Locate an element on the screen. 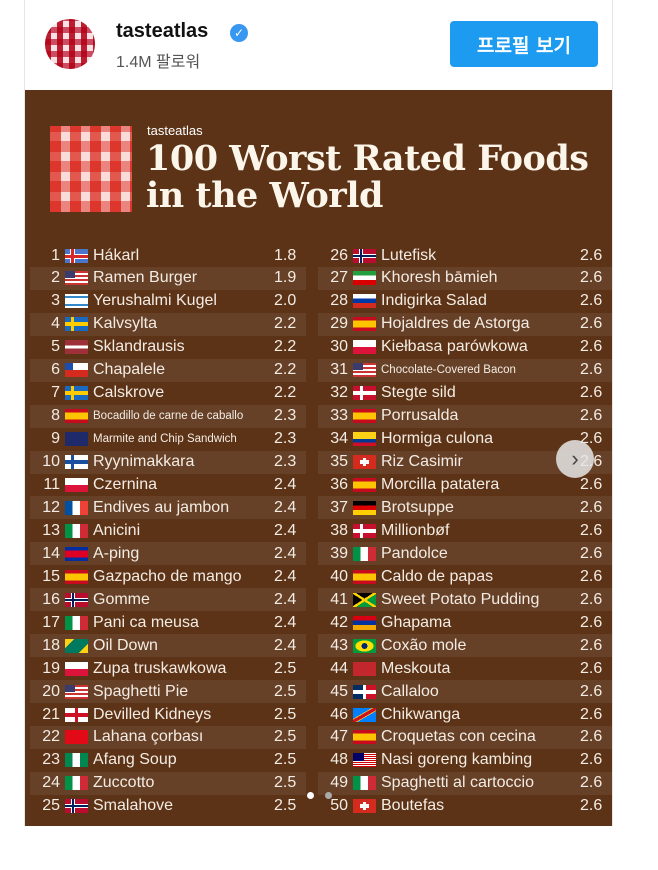 The height and width of the screenshot is (870, 658). flag-co-icon is located at coordinates (364, 439).